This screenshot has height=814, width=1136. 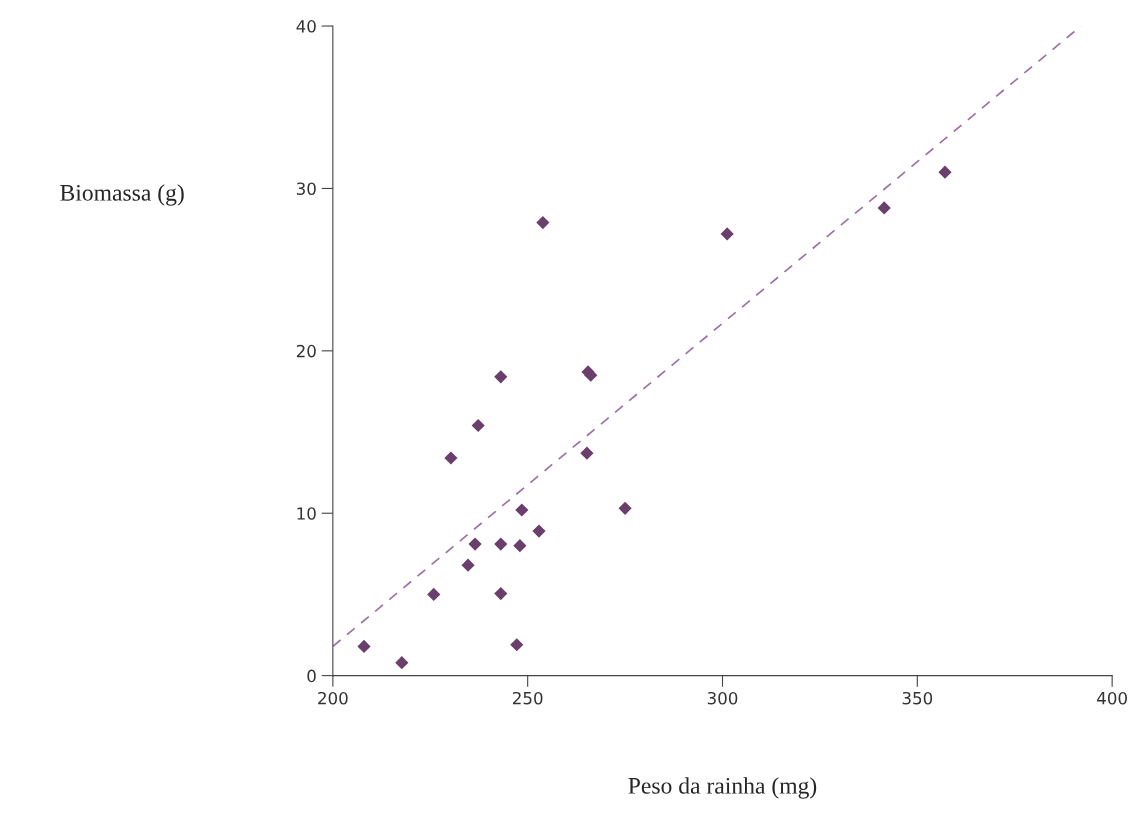 I want to click on x-tick-label: 400, so click(x=1112, y=698).